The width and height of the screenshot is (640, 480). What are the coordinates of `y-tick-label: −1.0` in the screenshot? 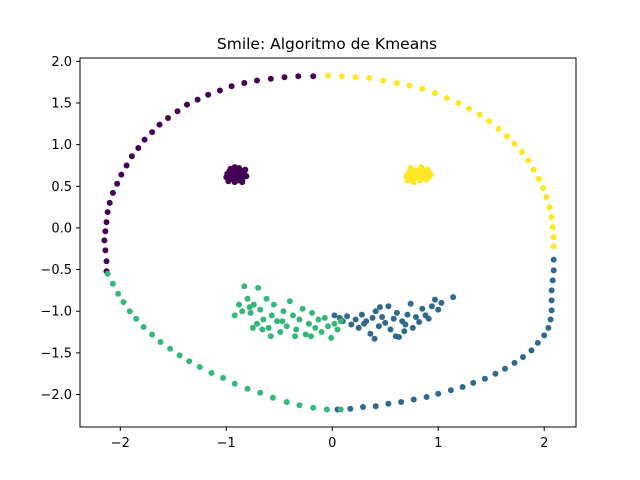 It's located at (56, 312).